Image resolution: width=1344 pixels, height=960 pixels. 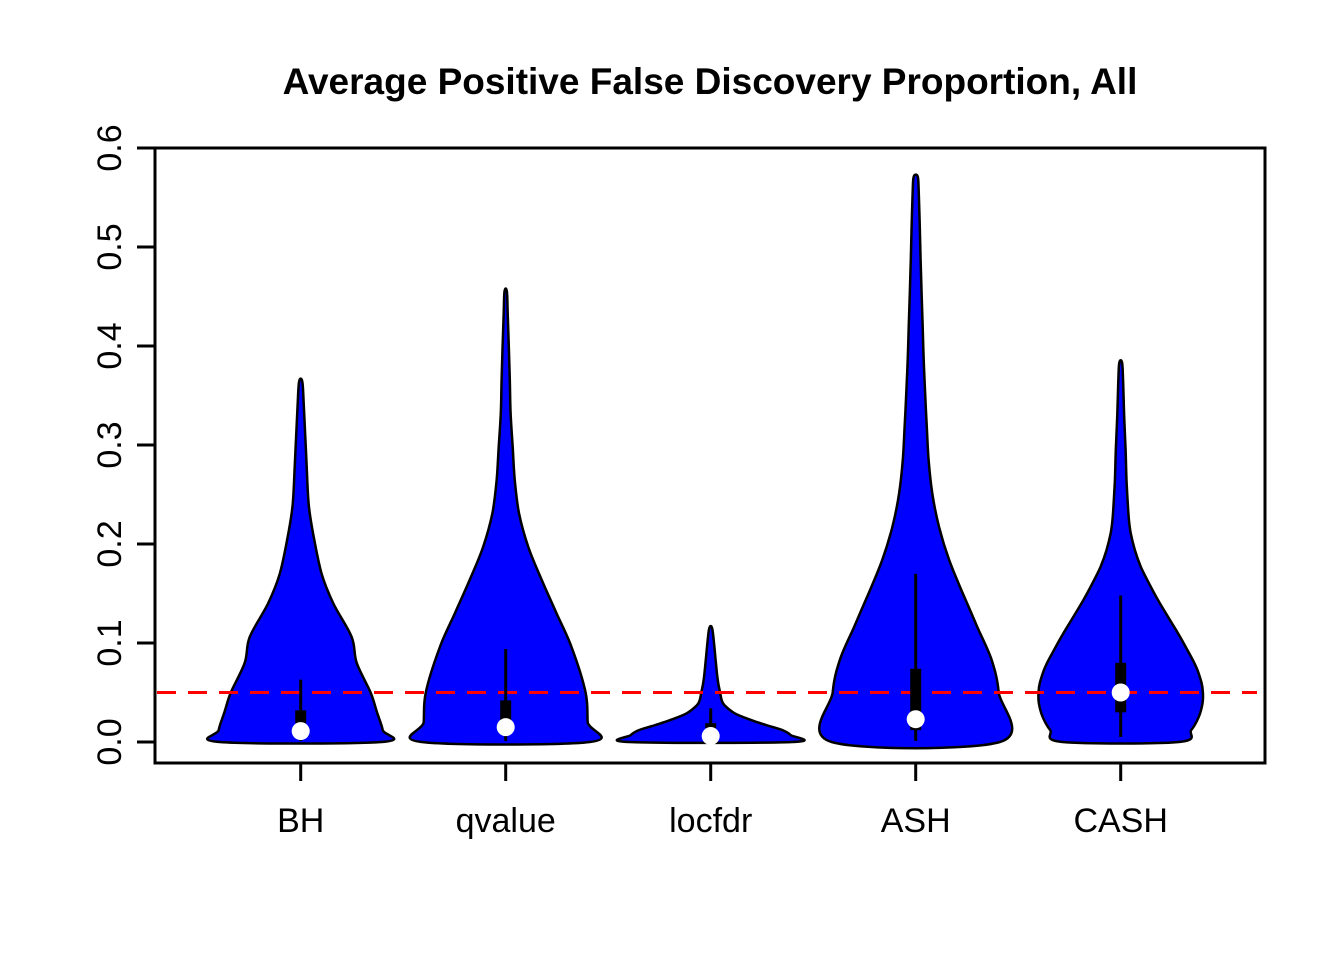 What do you see at coordinates (916, 699) in the screenshot?
I see `iqr-box-ASH` at bounding box center [916, 699].